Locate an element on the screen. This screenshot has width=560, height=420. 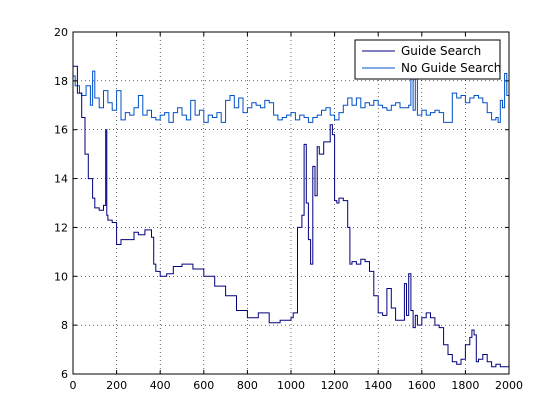
y-tick-label: 20 is located at coordinates (61, 32).